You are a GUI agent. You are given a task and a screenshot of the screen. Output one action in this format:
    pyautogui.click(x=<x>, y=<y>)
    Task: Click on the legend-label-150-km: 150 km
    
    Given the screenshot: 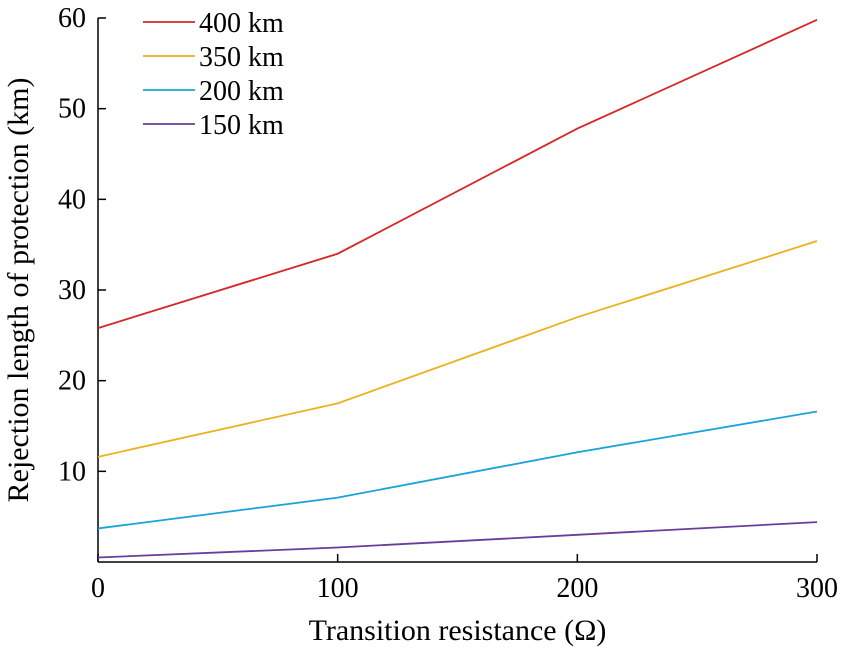 What is the action you would take?
    pyautogui.click(x=241, y=125)
    